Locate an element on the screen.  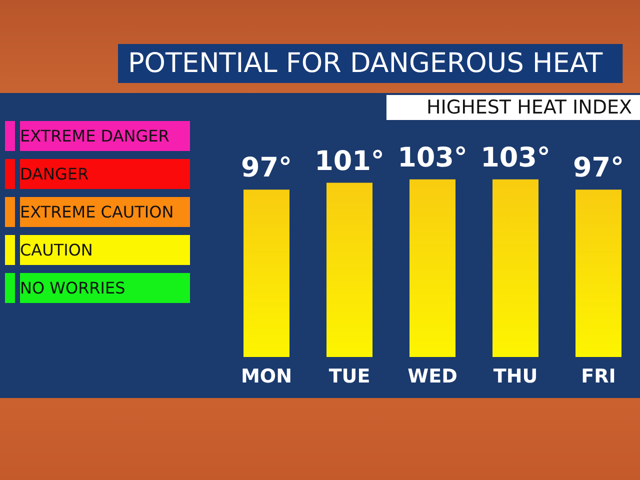
legend-label: DANGER is located at coordinates (54, 174).